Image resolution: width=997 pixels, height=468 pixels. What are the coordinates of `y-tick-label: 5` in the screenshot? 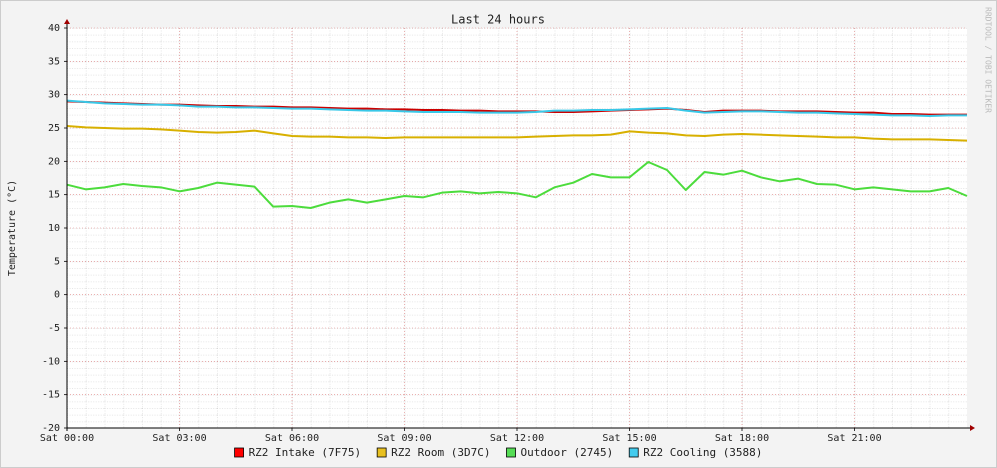 It's located at (57, 261).